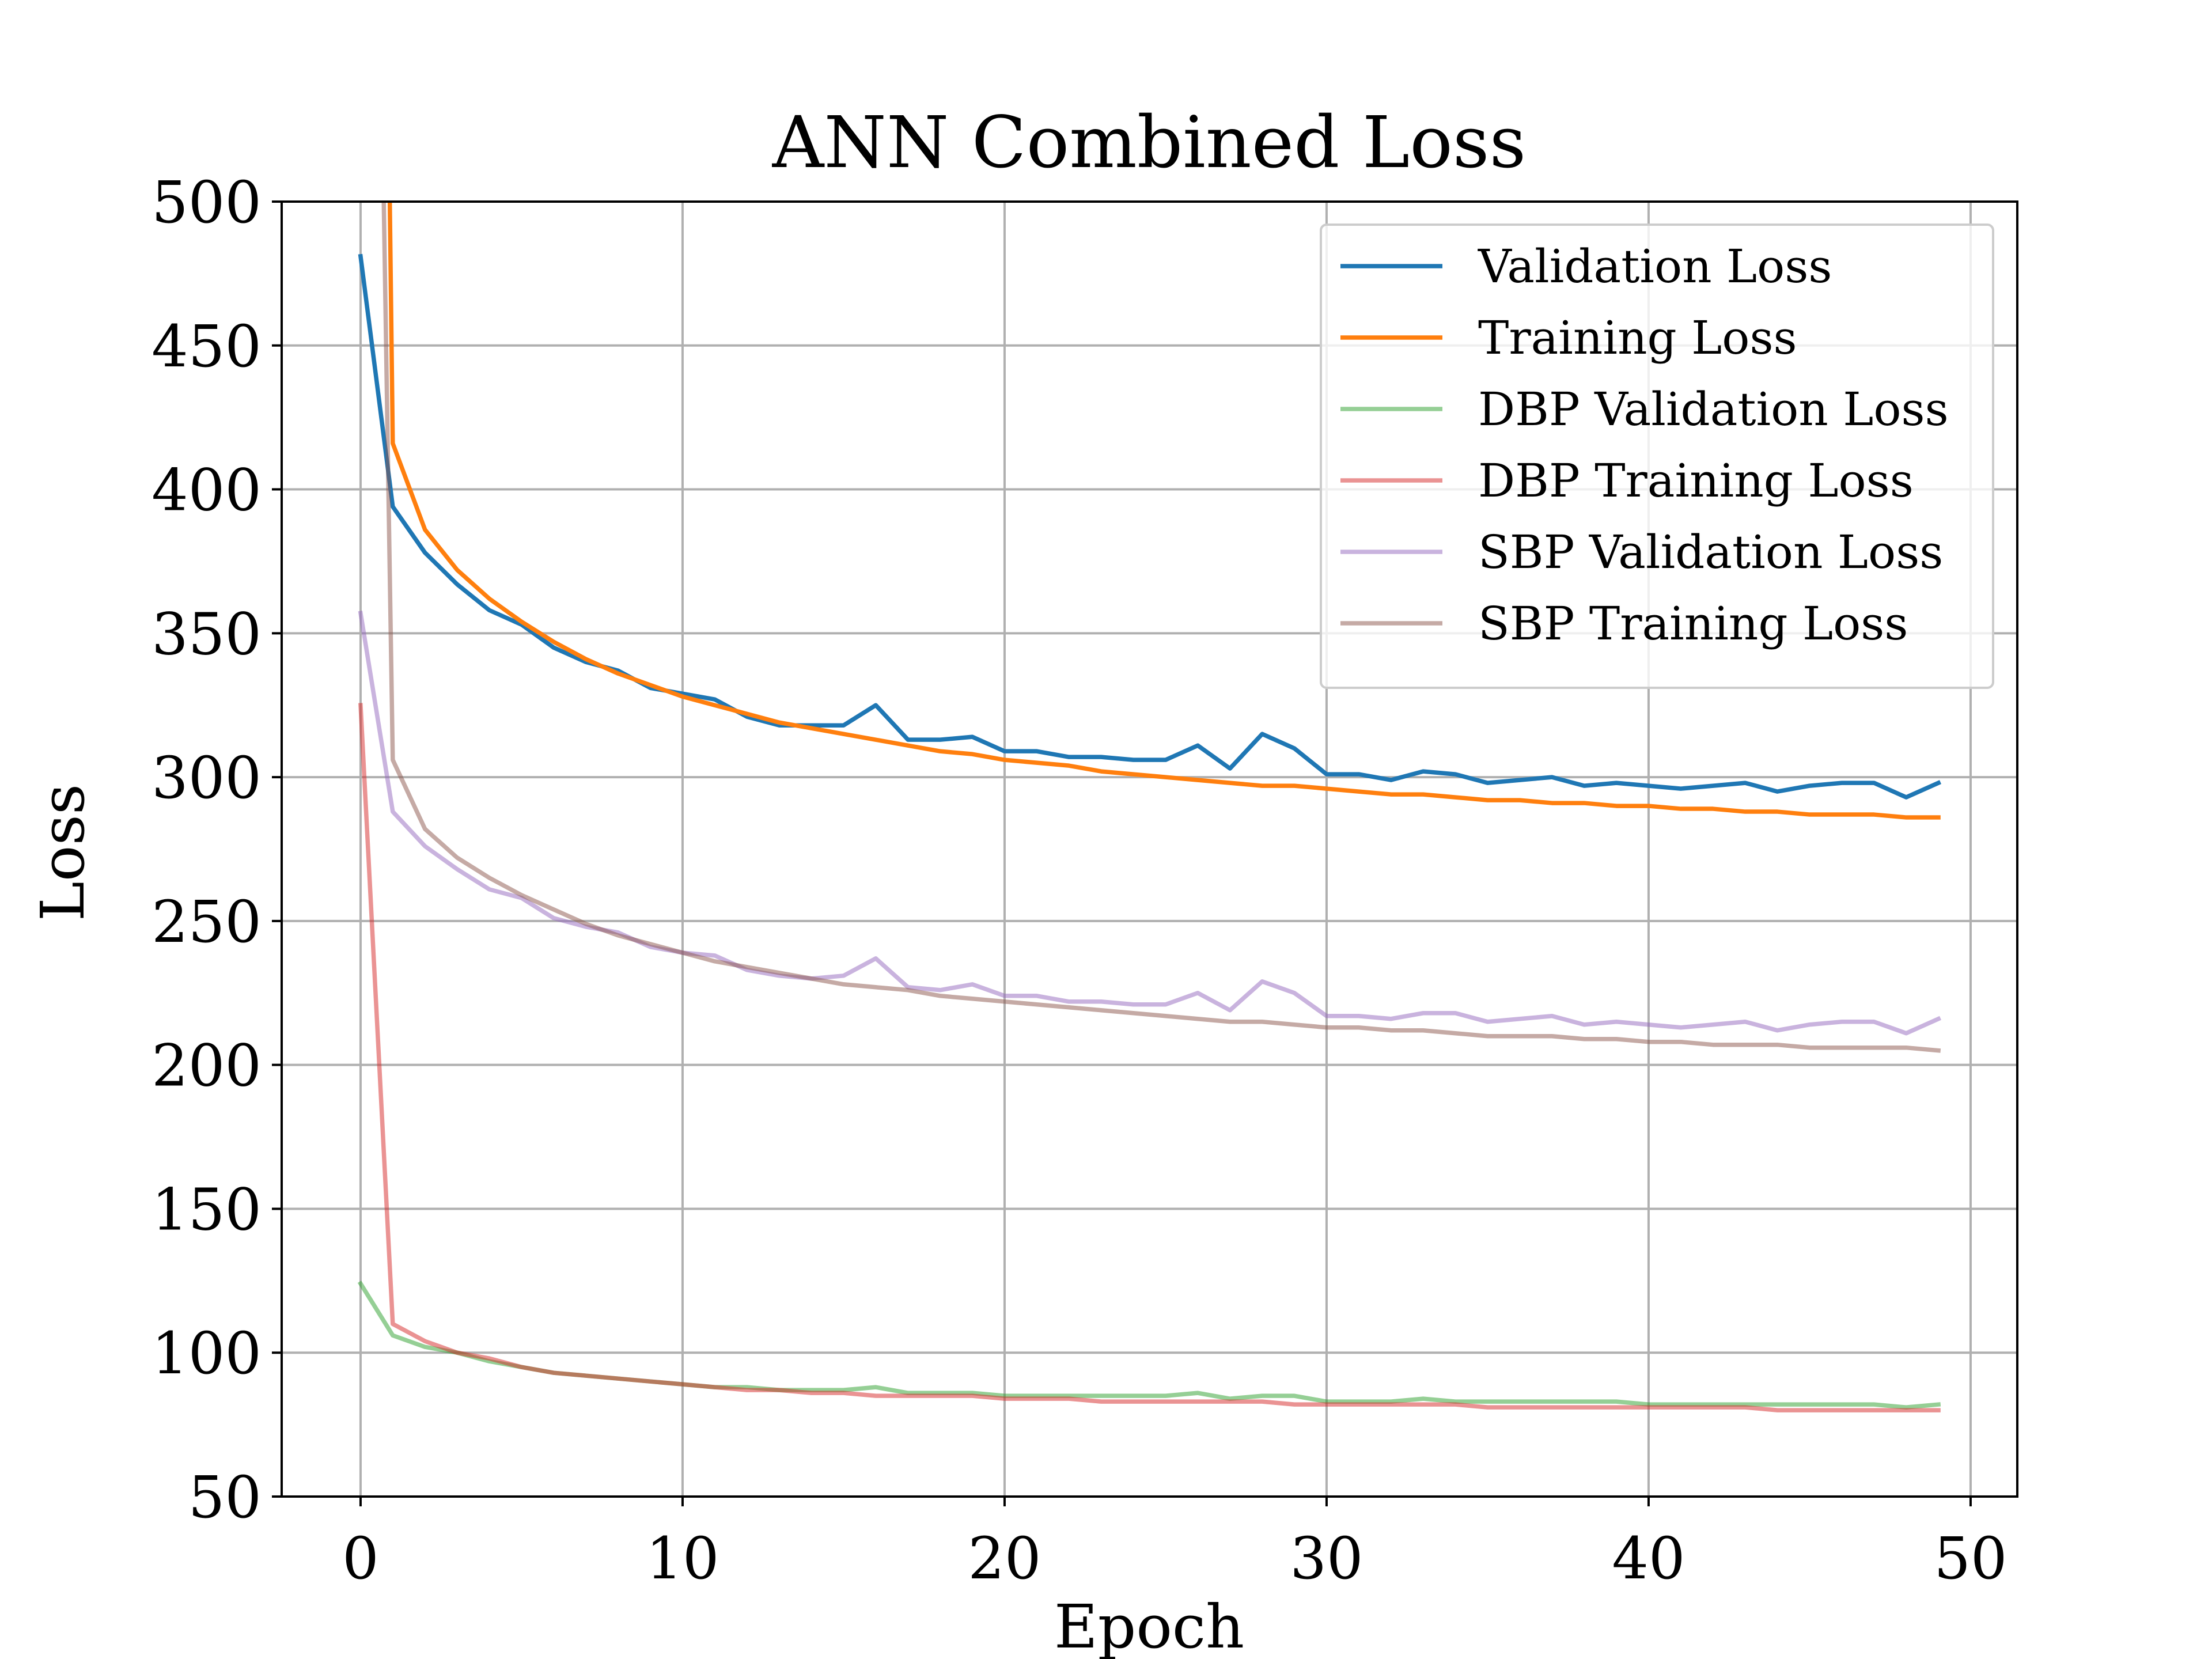 The width and height of the screenshot is (2212, 1659). I want to click on y-tick-label: 500, so click(206, 202).